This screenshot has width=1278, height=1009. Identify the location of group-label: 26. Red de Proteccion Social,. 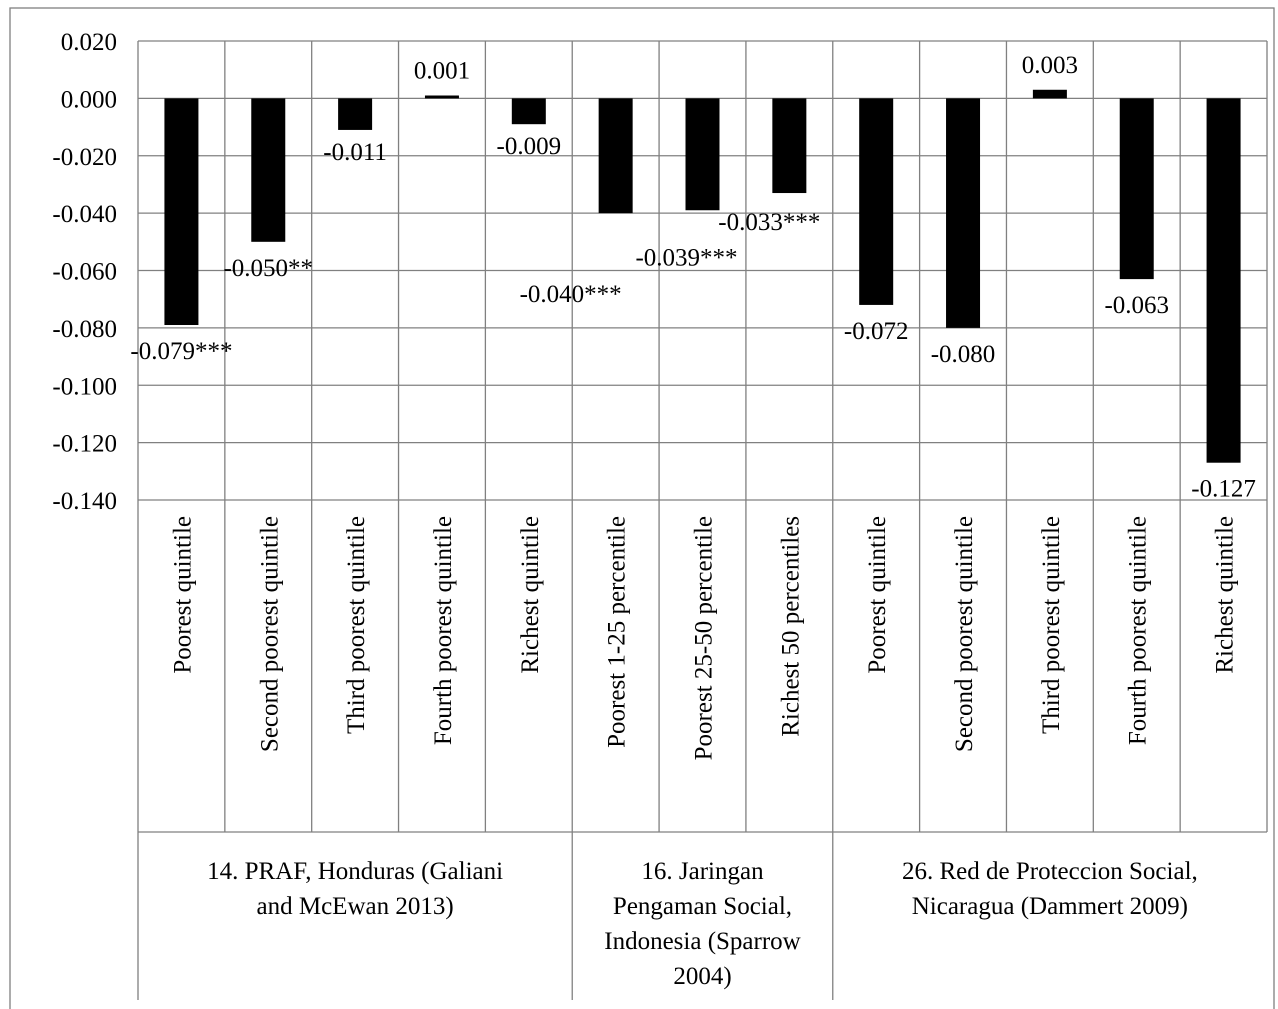
(1050, 871).